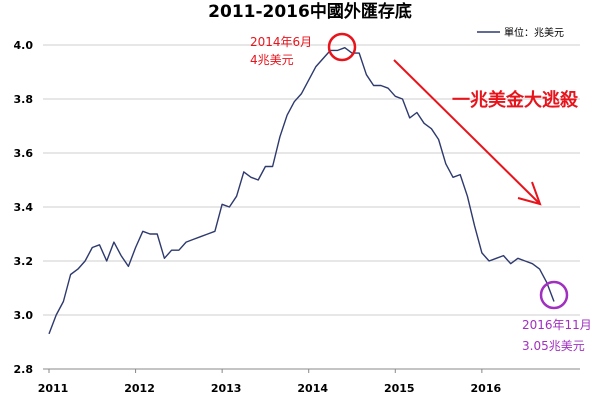 The image size is (600, 401). I want to click on headline-arrow-head, so click(529, 193).